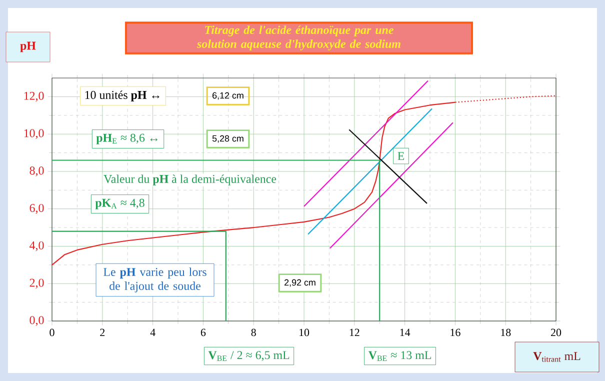 This screenshot has width=605, height=381. What do you see at coordinates (34, 134) in the screenshot?
I see `y-tick-label: 10,0` at bounding box center [34, 134].